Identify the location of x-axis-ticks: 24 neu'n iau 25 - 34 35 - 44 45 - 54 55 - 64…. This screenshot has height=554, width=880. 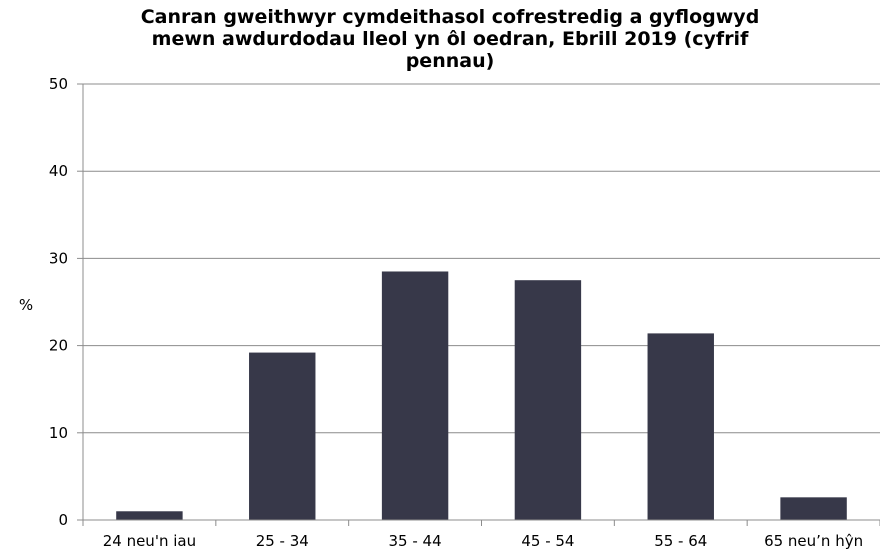
(481, 535).